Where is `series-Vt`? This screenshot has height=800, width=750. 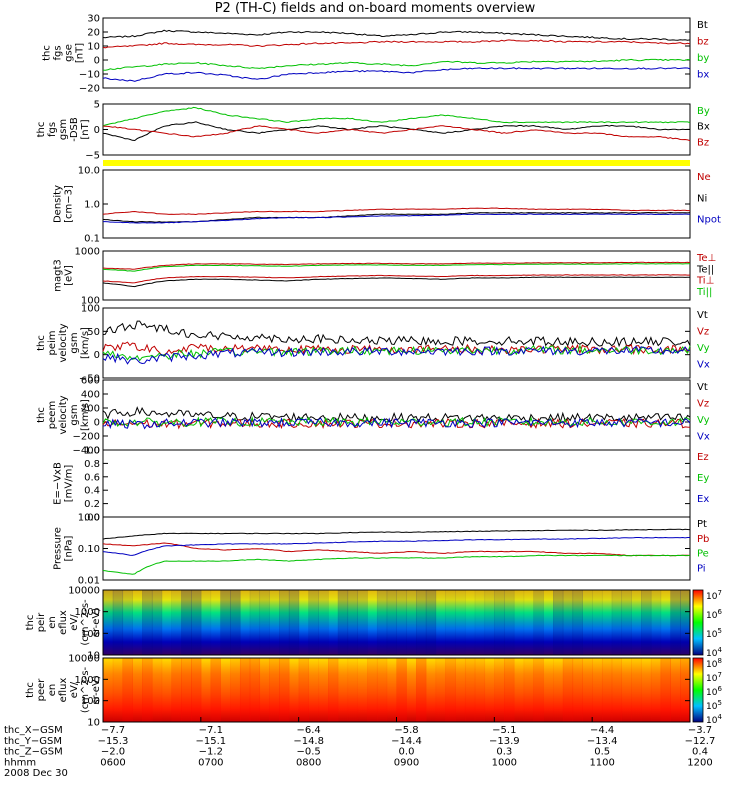 series-Vt is located at coordinates (396, 334).